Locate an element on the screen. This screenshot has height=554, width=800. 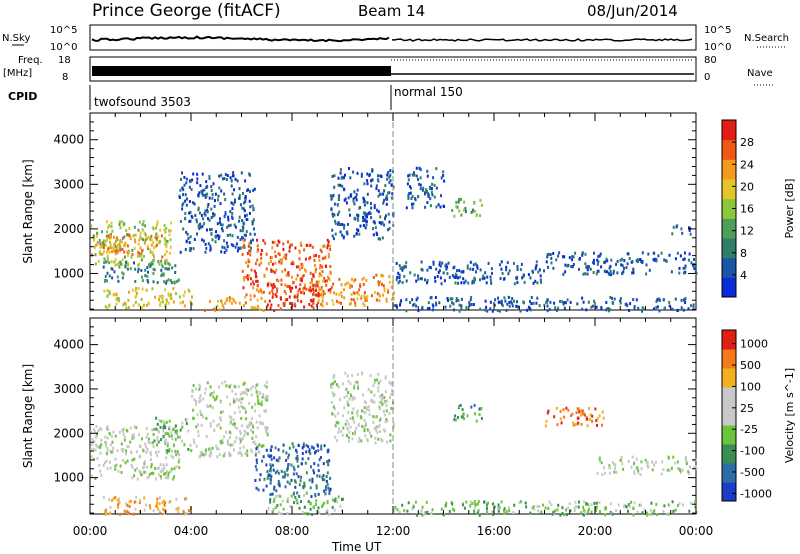
colorbar-swatch is located at coordinates (729, 189).